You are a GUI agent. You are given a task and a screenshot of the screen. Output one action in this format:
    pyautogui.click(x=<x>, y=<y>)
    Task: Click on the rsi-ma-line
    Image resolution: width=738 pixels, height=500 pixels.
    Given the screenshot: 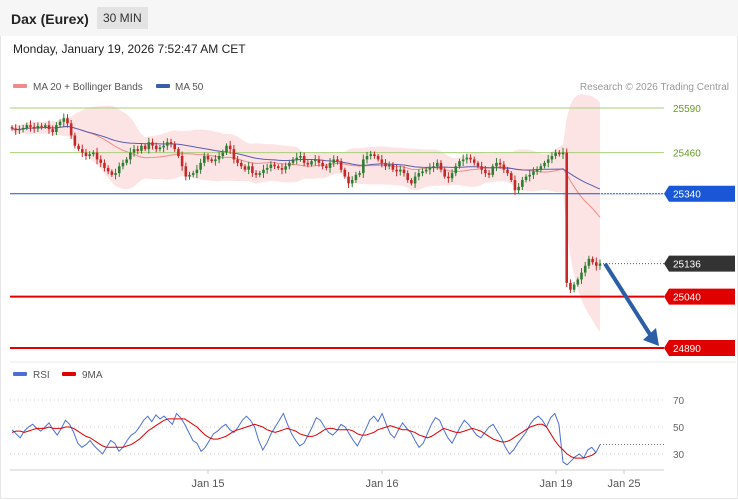 What is the action you would take?
    pyautogui.click(x=304, y=438)
    